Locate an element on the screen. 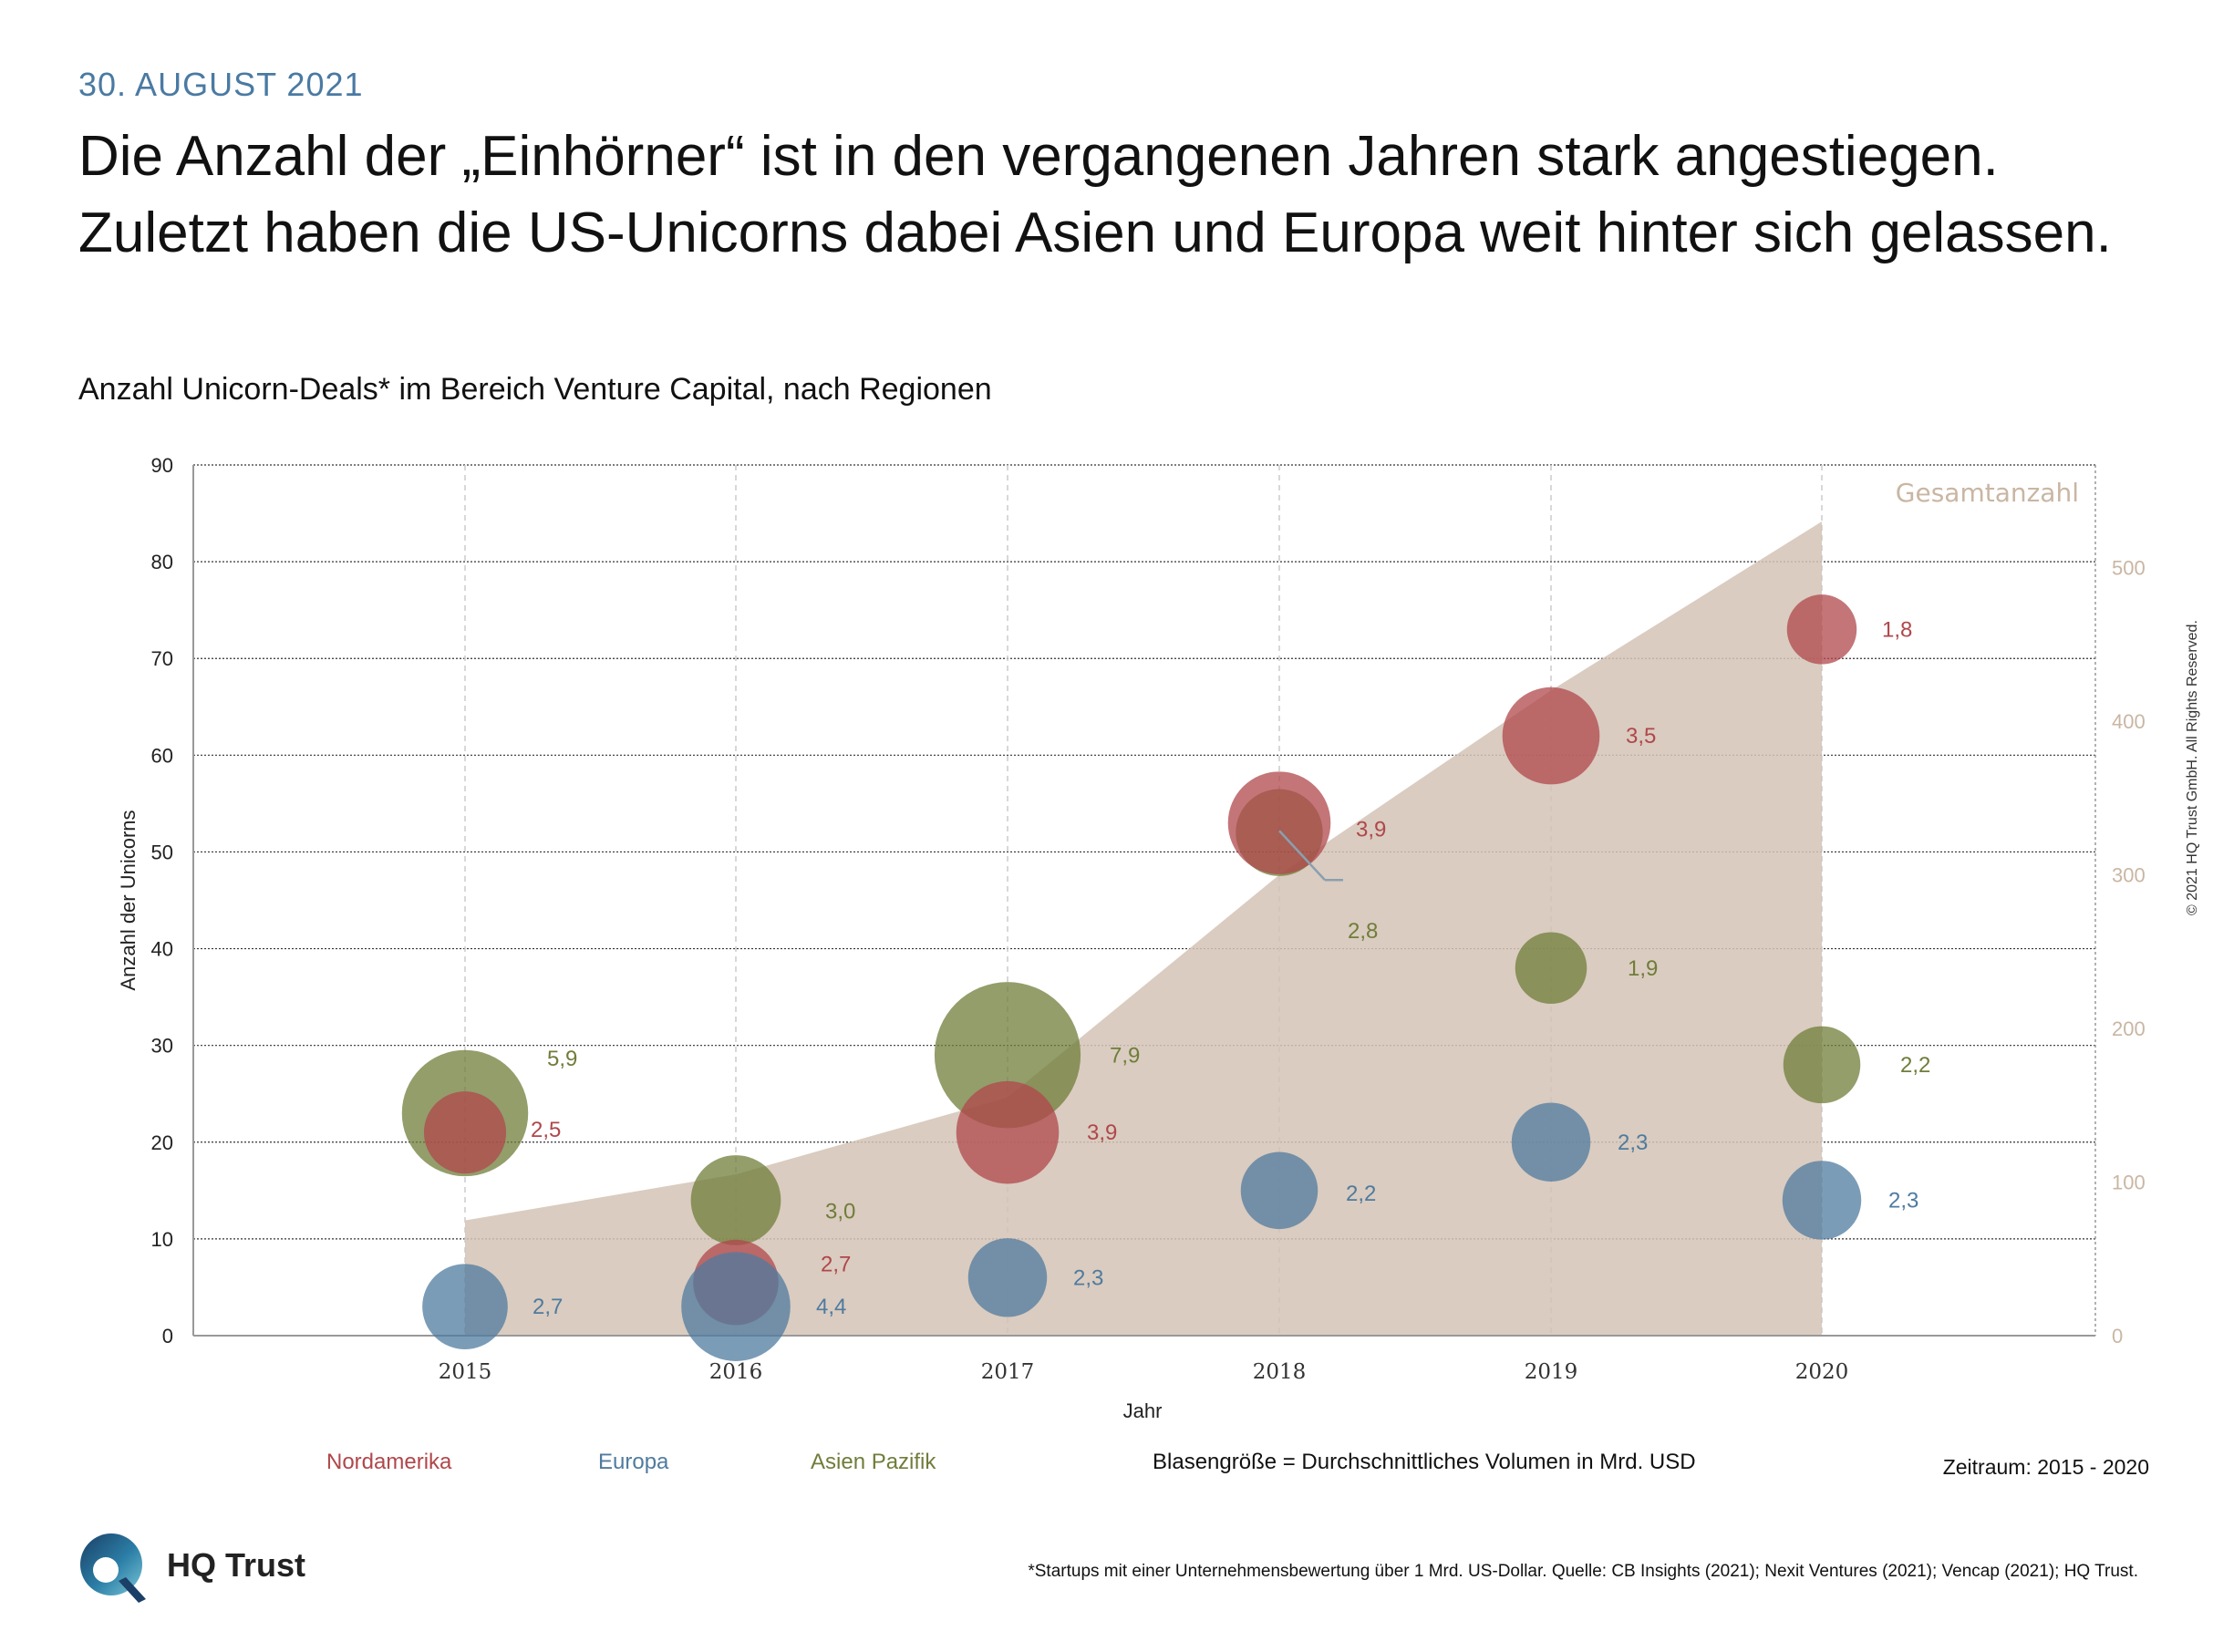 The width and height of the screenshot is (2213, 1652). bubble-europa-2018 is located at coordinates (1279, 1190).